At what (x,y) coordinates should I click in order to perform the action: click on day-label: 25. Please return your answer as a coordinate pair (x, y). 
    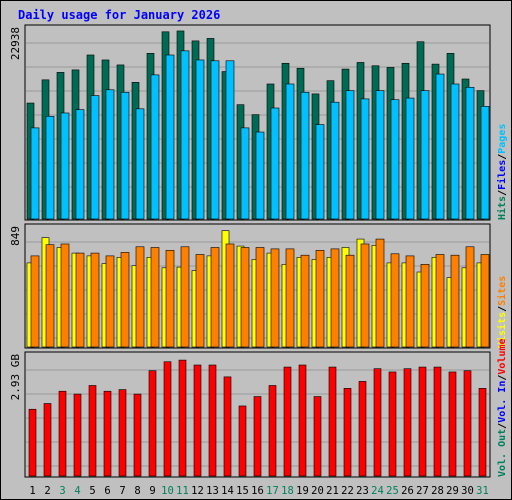
    Looking at the image, I should click on (392, 491).